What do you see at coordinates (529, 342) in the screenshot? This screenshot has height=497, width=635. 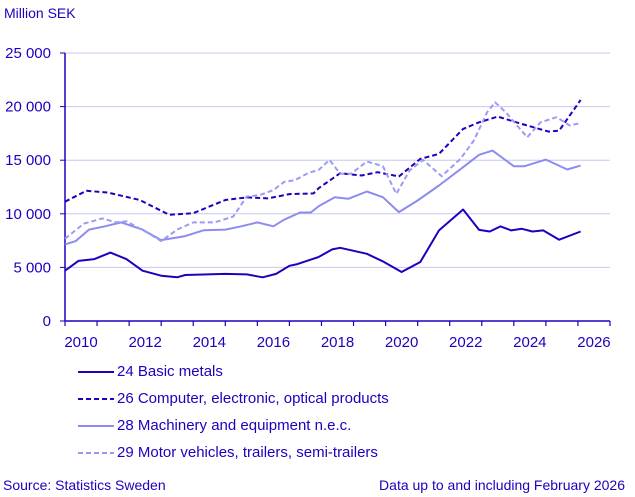 I see `x-tick-label: 2024` at bounding box center [529, 342].